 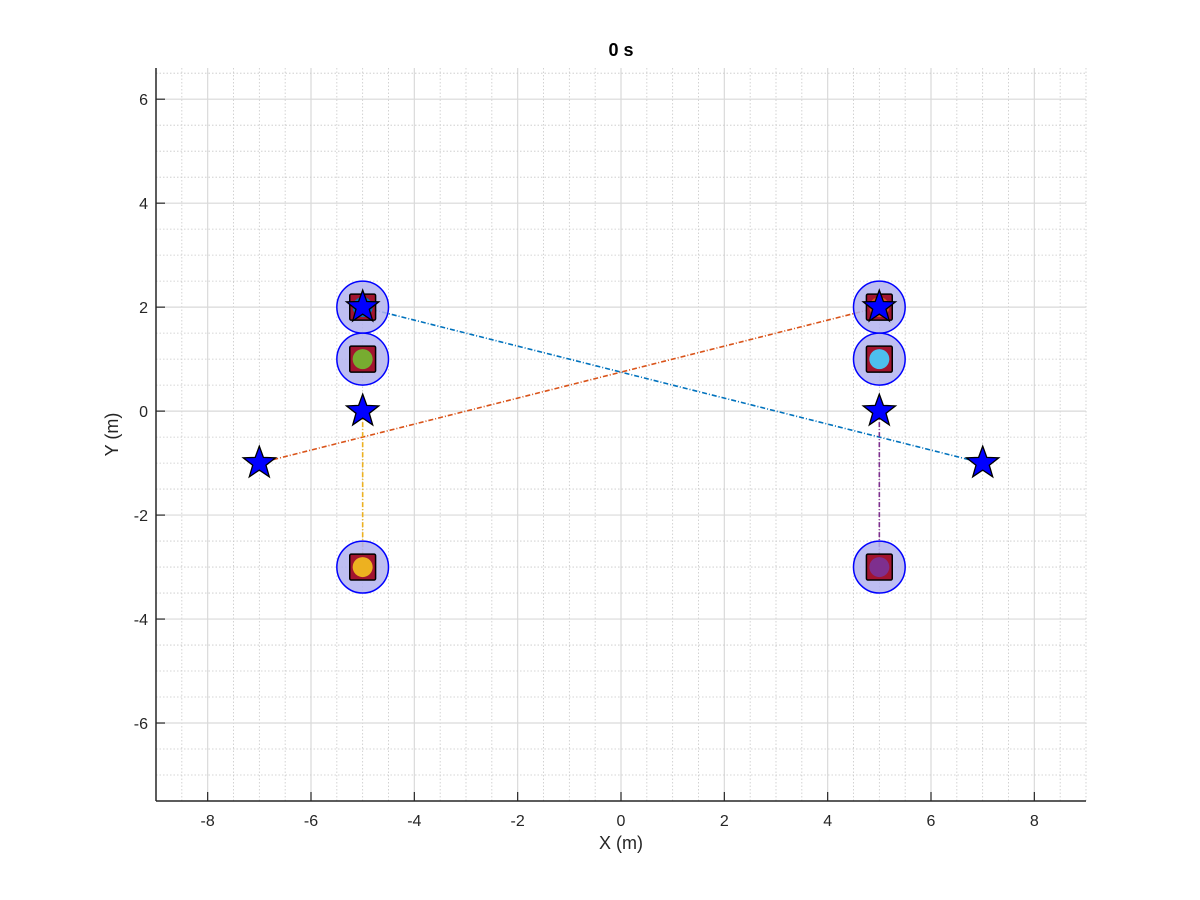 I want to click on y-tick-label: 6, so click(x=143, y=100).